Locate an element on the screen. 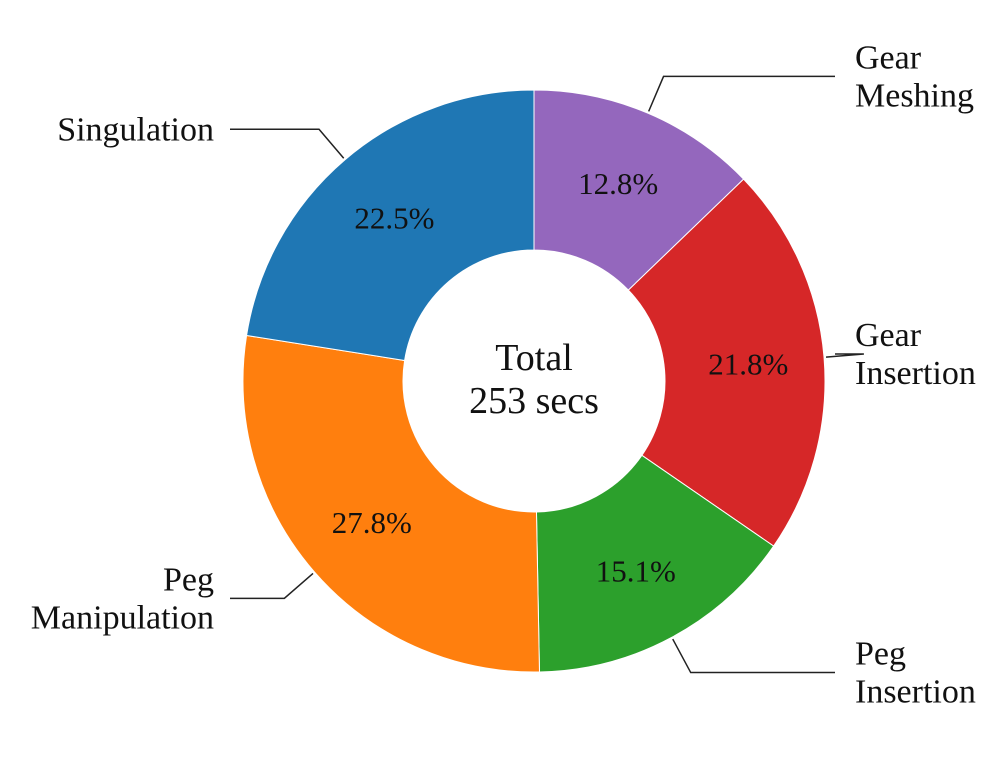 This screenshot has height=760, width=1000. value-label-4: 22.5% is located at coordinates (394, 218).